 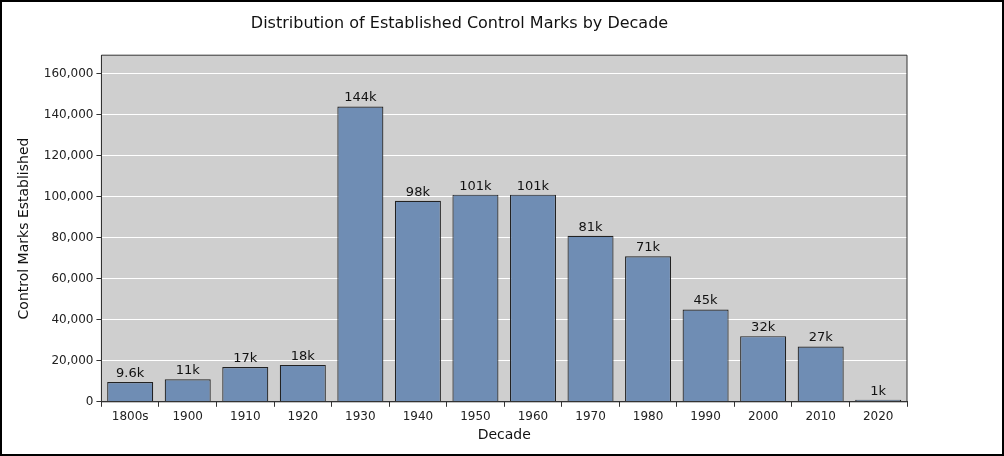 I want to click on x-tick-label: 1970, so click(x=590, y=416).